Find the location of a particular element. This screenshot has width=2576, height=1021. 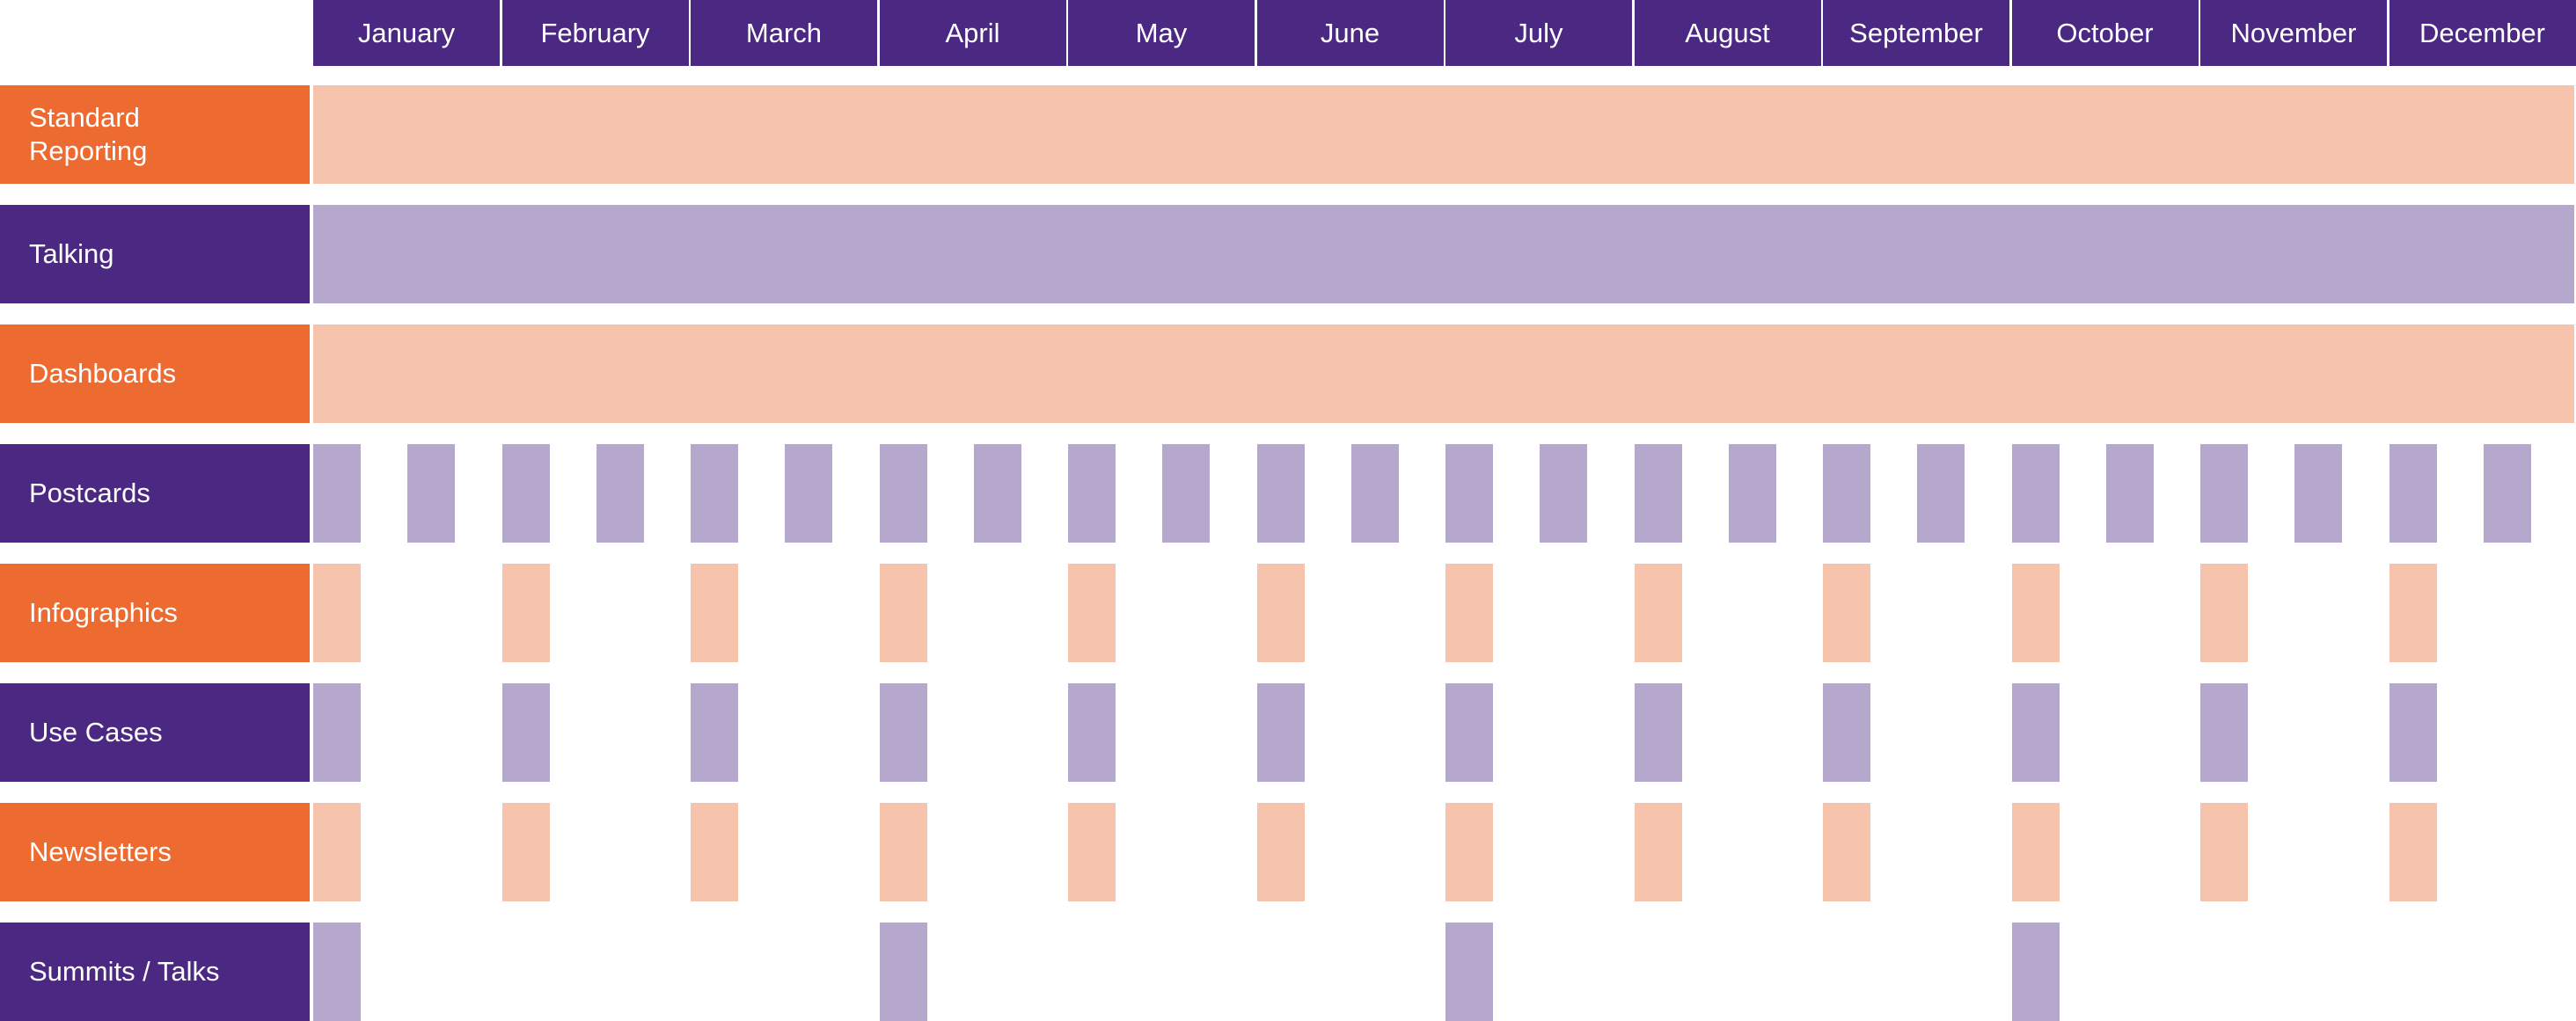

month-header-june: June is located at coordinates (1350, 33).